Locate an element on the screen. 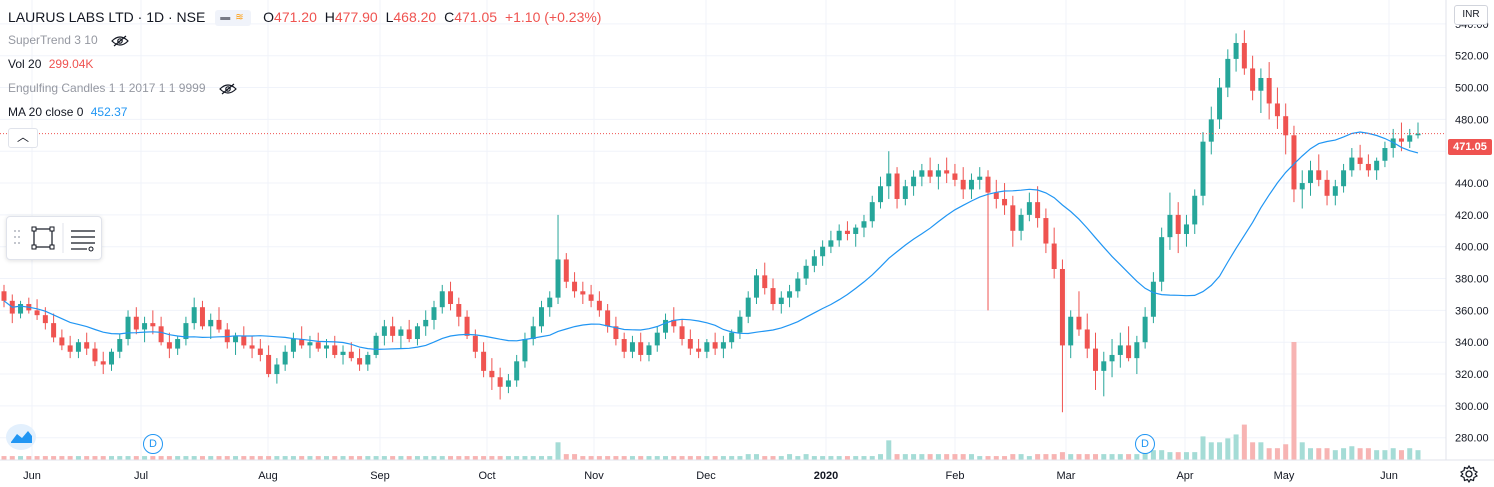  ma-legend: MA 20 close 0 452.37 is located at coordinates (67, 112).